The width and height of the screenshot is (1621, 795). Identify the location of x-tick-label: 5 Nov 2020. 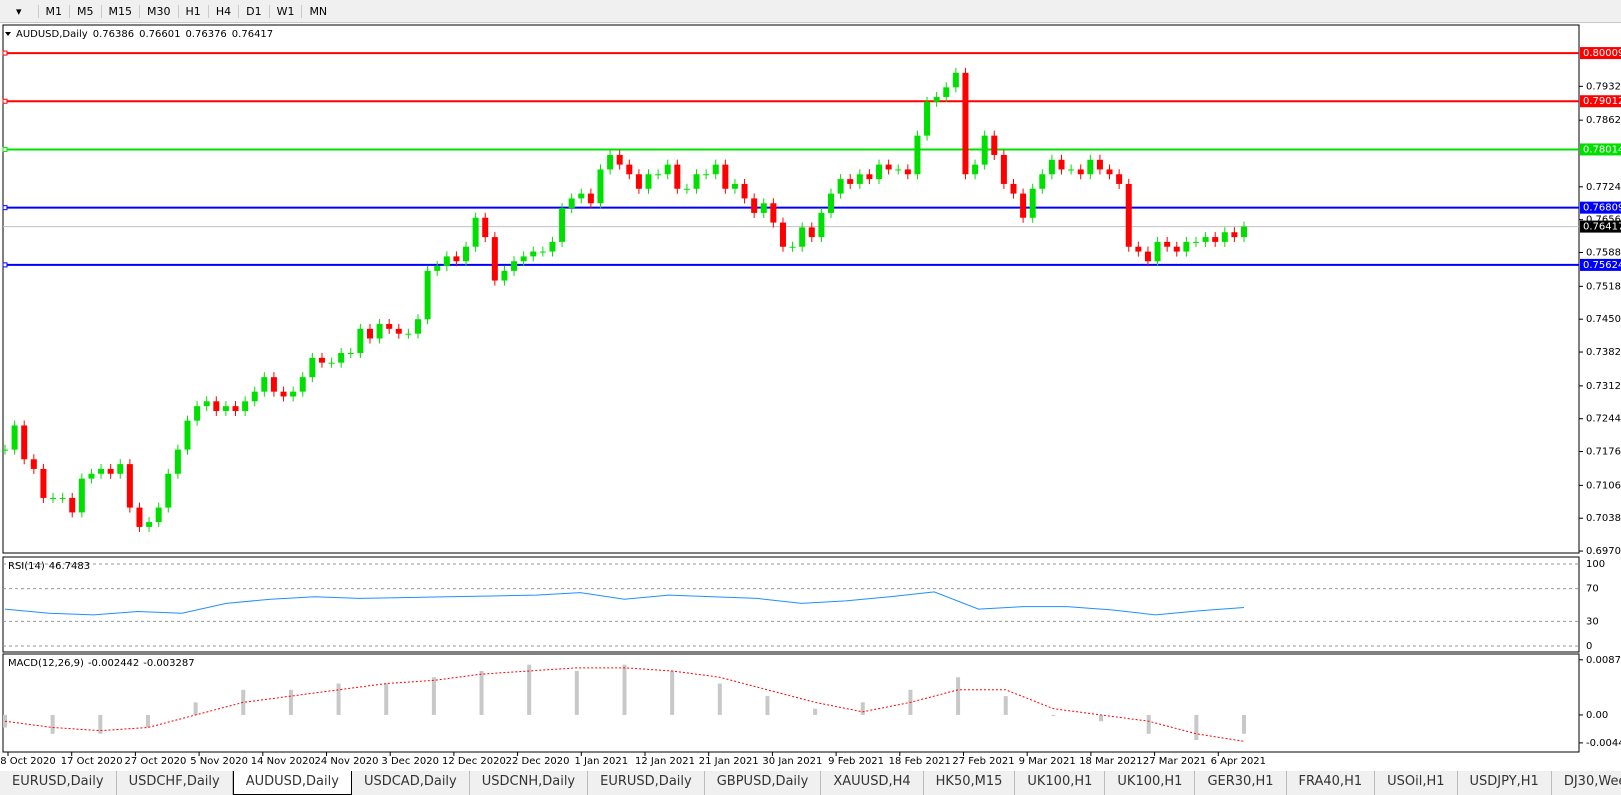
(219, 761).